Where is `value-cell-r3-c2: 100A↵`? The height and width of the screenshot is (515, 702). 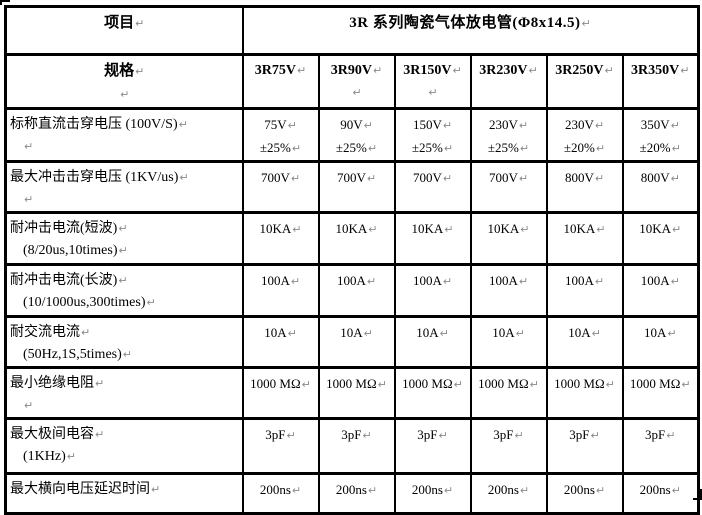
value-cell-r3-c2: 100A↵ is located at coordinates (432, 290).